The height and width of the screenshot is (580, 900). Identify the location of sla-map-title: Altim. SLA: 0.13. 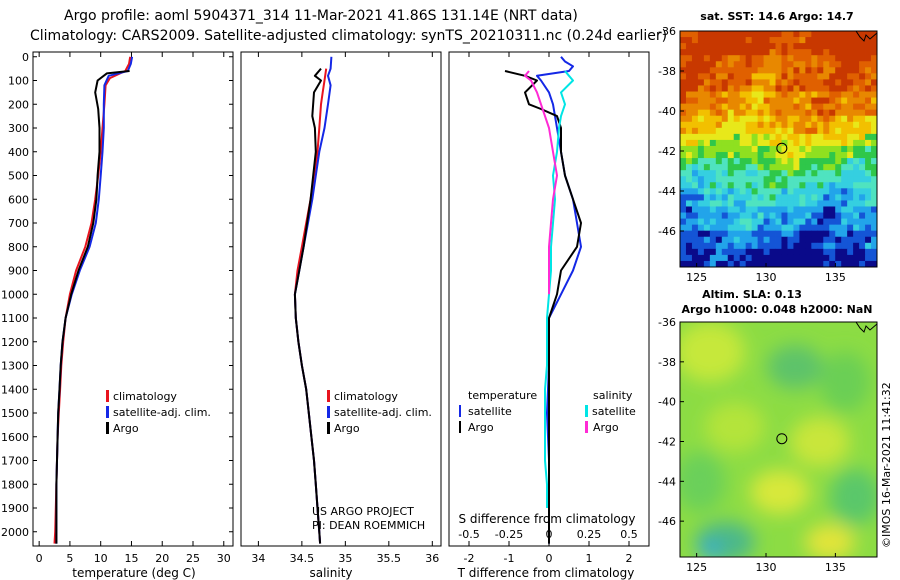
(752, 294).